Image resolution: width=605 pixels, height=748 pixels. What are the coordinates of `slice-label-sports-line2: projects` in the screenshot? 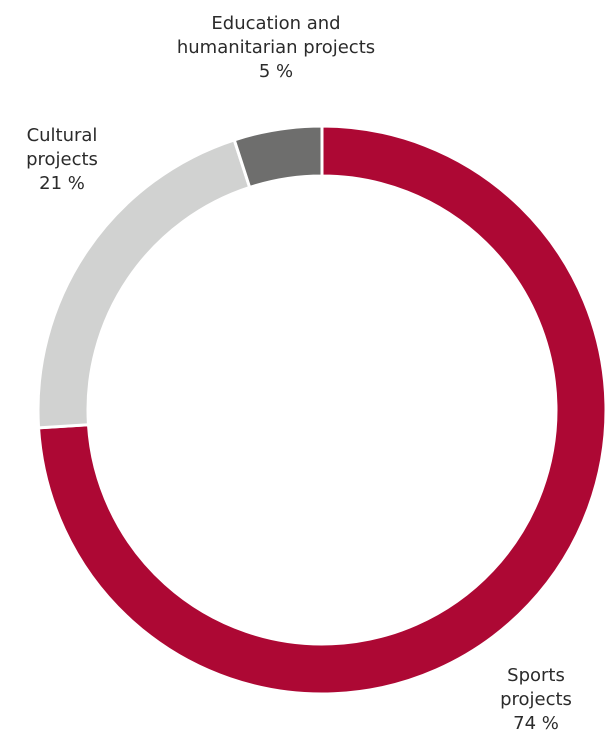 It's located at (536, 699).